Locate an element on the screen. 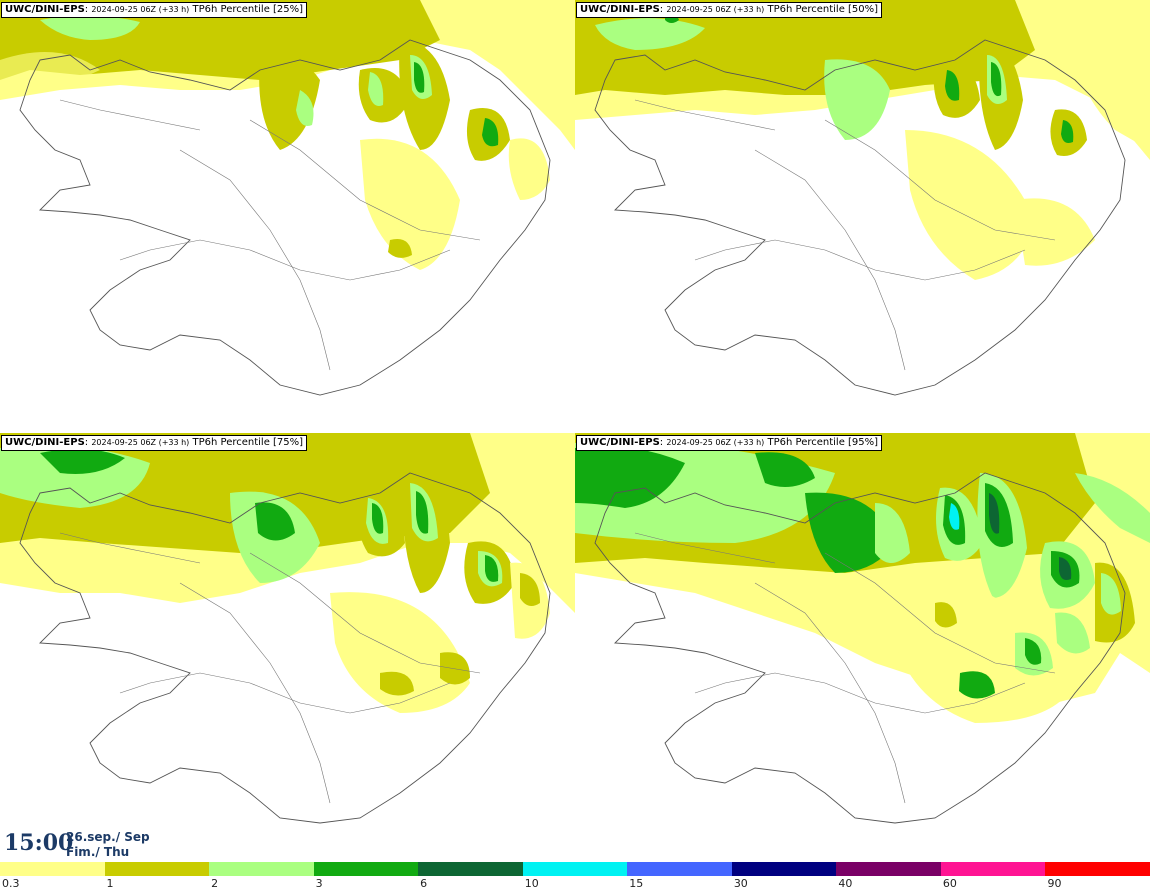 The height and width of the screenshot is (891, 1150). product-name: TP6h Percentile [75%] is located at coordinates (248, 442).